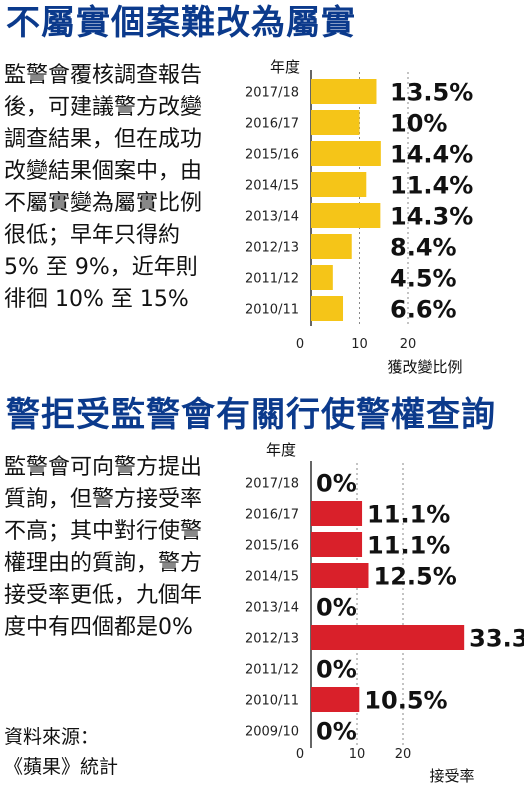  Describe the element at coordinates (272, 608) in the screenshot. I see `chart2-category-label: 2013/14` at that location.